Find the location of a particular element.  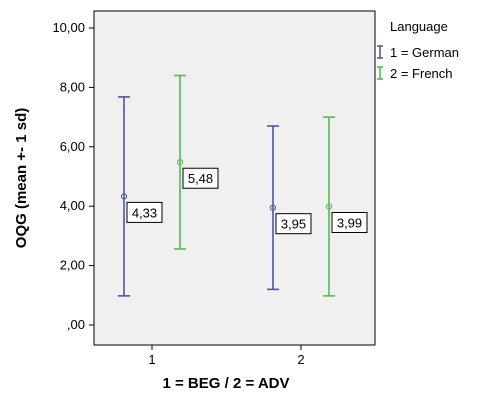

data-label: 3,95 is located at coordinates (293, 224).